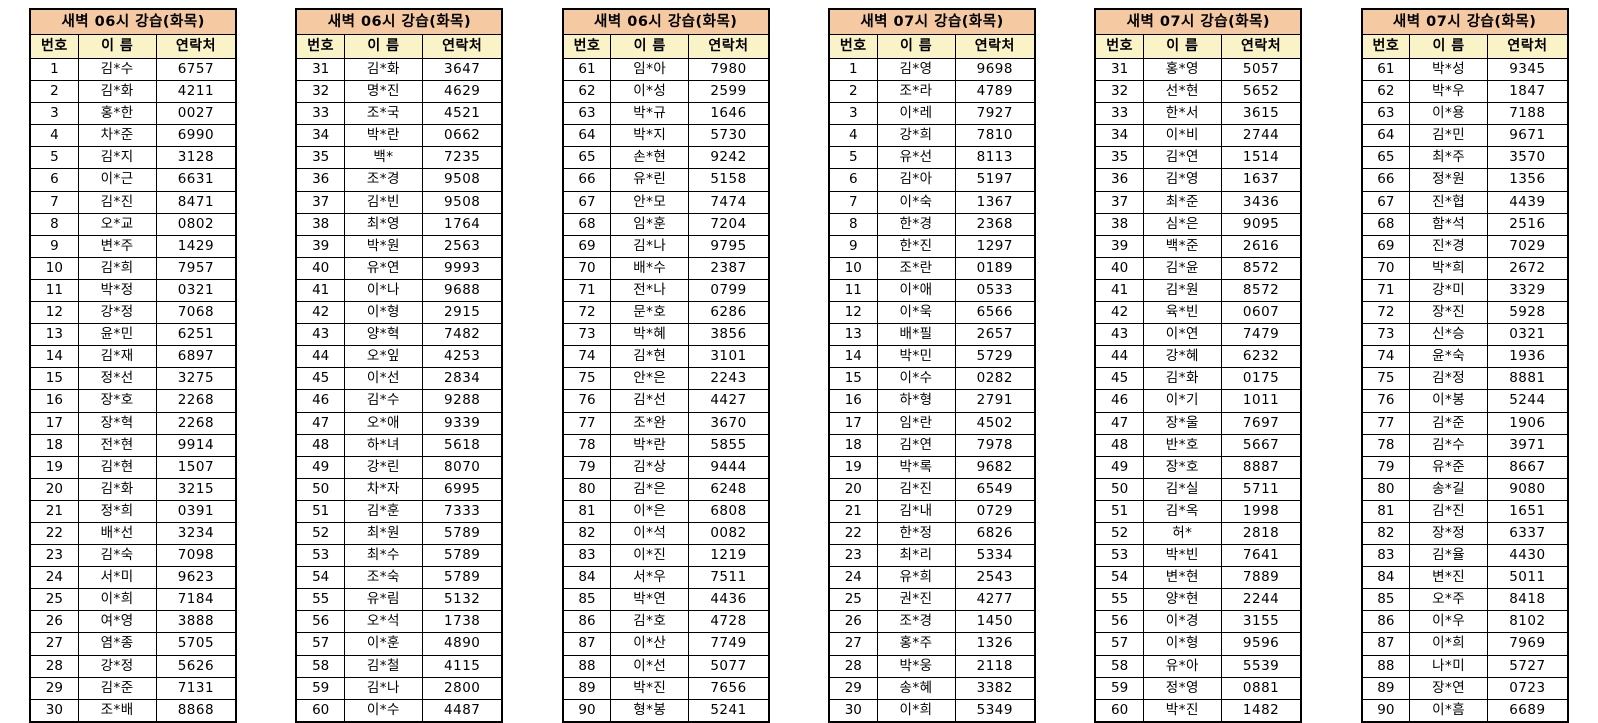 Image resolution: width=1598 pixels, height=723 pixels. What do you see at coordinates (650, 158) in the screenshot?
I see `cell-name: 손*현` at bounding box center [650, 158].